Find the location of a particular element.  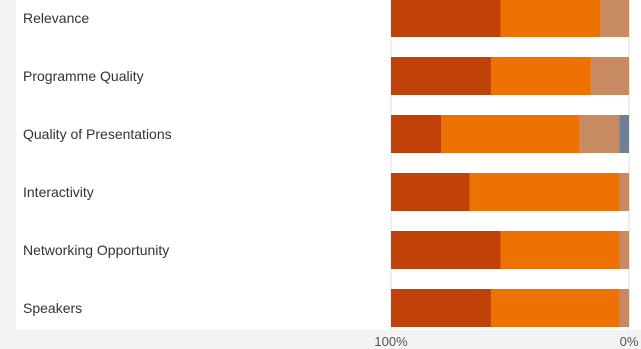

category-label: Speakers is located at coordinates (52, 308).